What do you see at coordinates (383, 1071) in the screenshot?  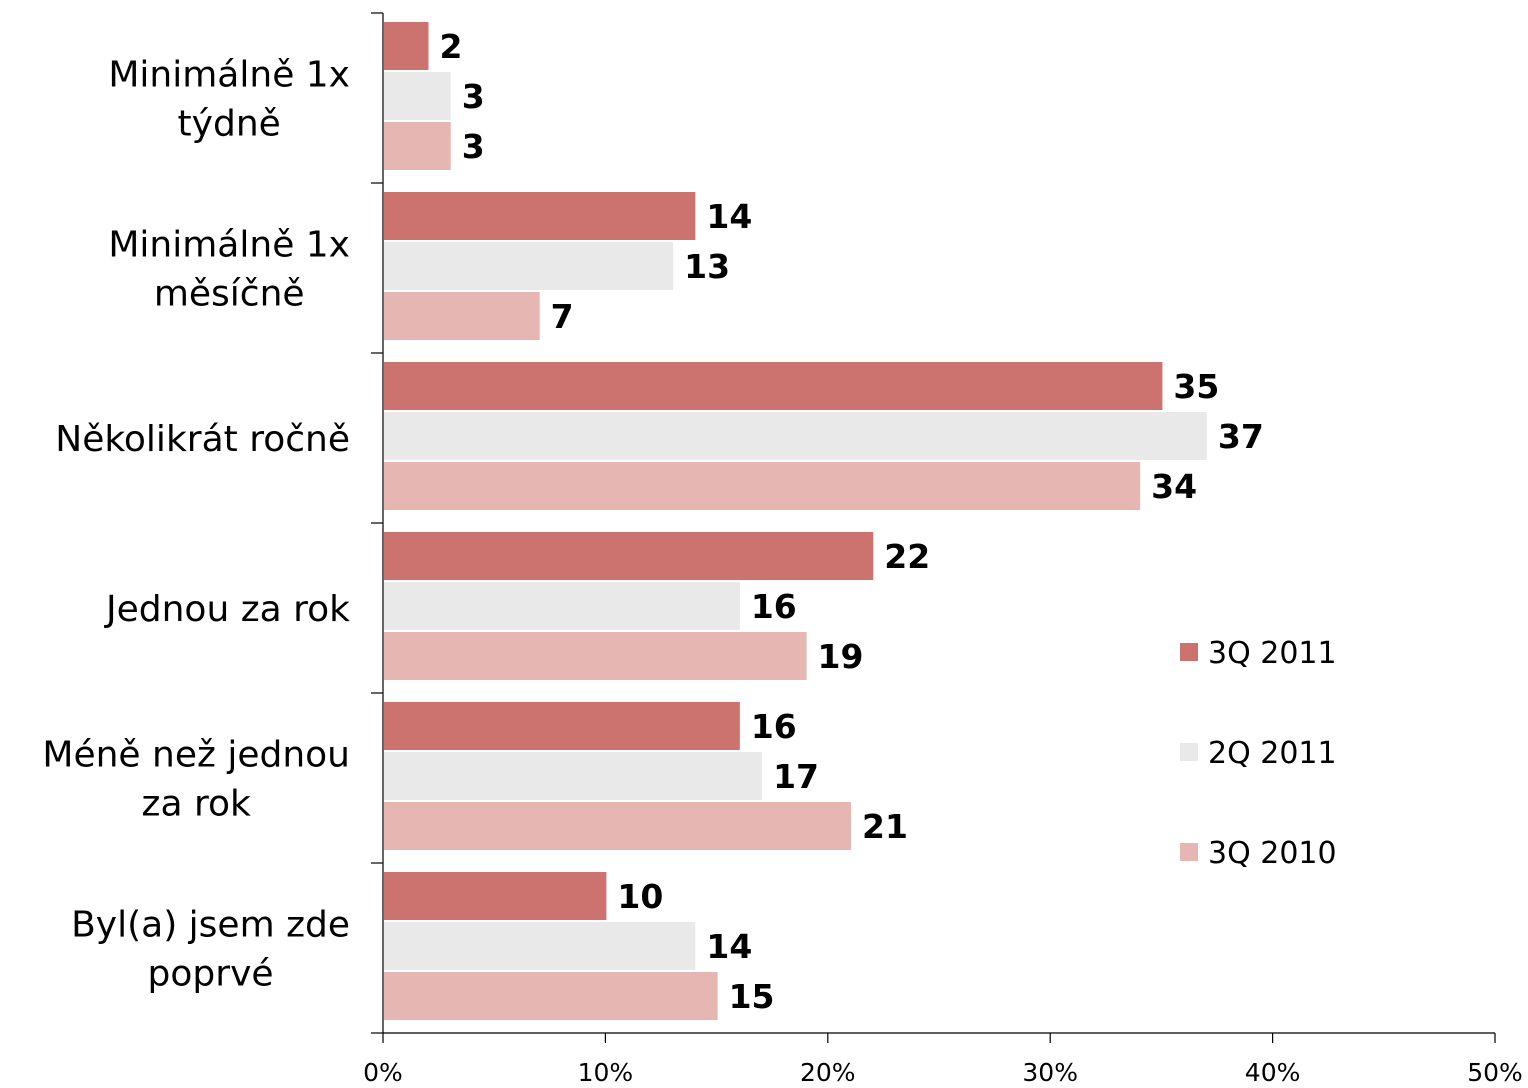 I see `x-tick-label: 0%` at bounding box center [383, 1071].